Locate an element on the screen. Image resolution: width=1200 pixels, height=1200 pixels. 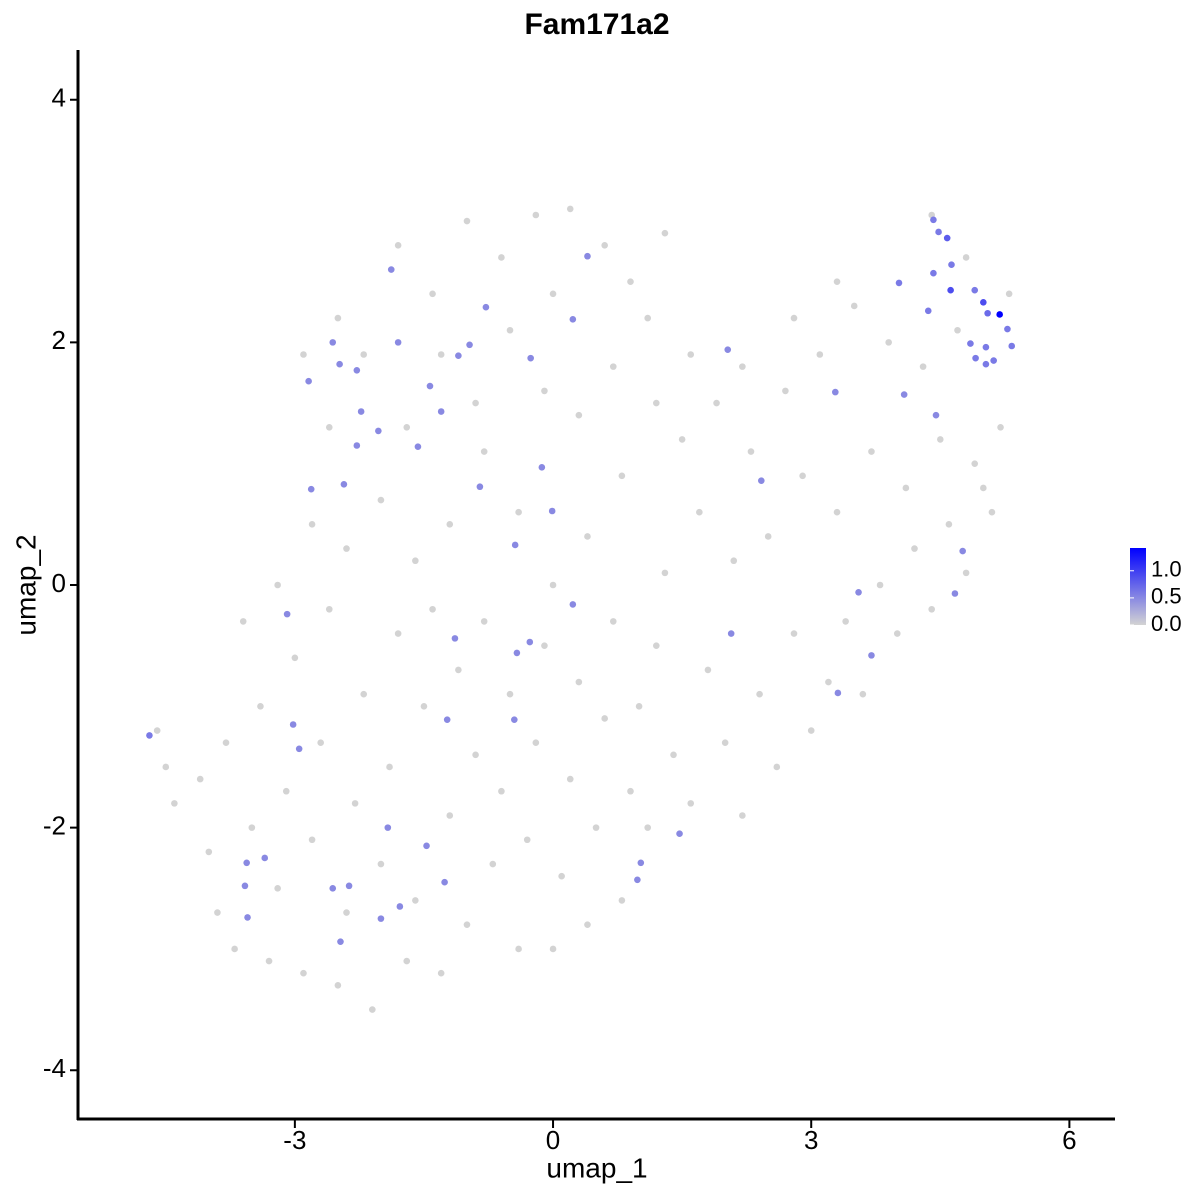
y-tick-label: -2 is located at coordinates (54, 826).